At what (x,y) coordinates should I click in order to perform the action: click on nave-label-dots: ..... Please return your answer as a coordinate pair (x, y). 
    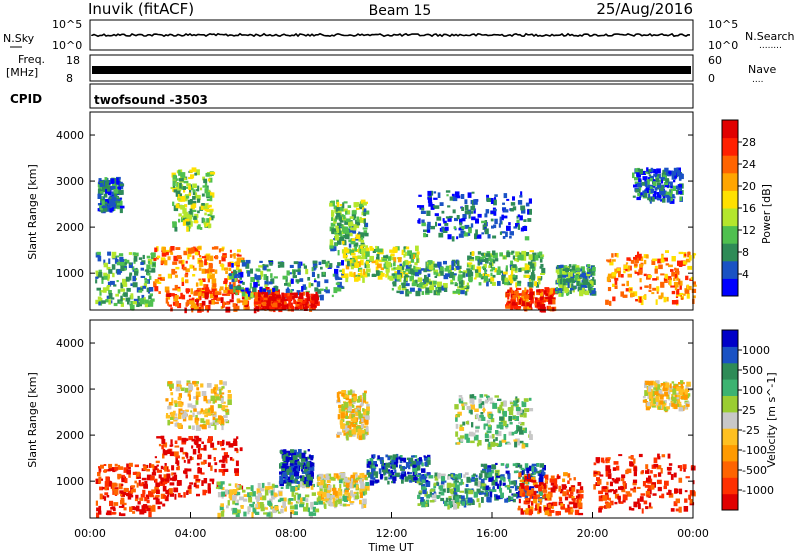
    Looking at the image, I should click on (757, 80).